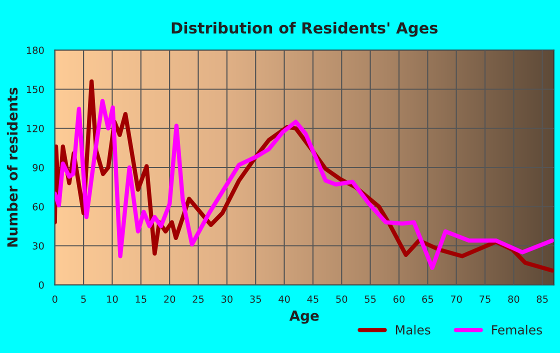 The height and width of the screenshot is (353, 560). I want to click on legend-label: Males, so click(413, 329).